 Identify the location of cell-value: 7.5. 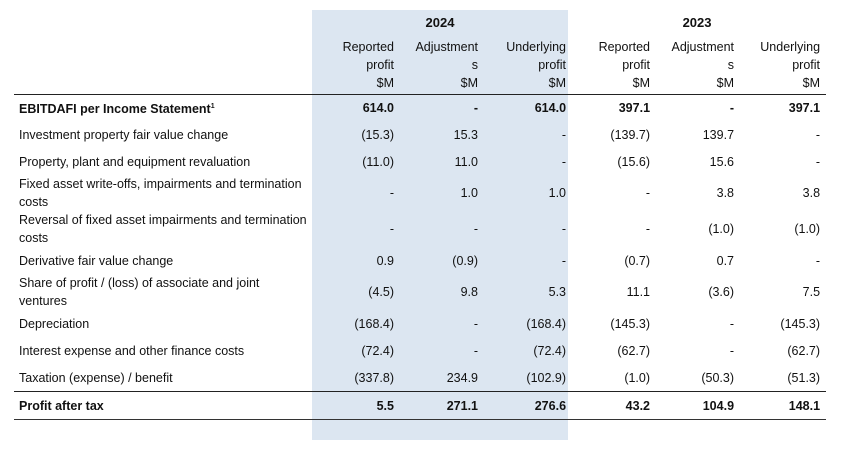
(811, 292).